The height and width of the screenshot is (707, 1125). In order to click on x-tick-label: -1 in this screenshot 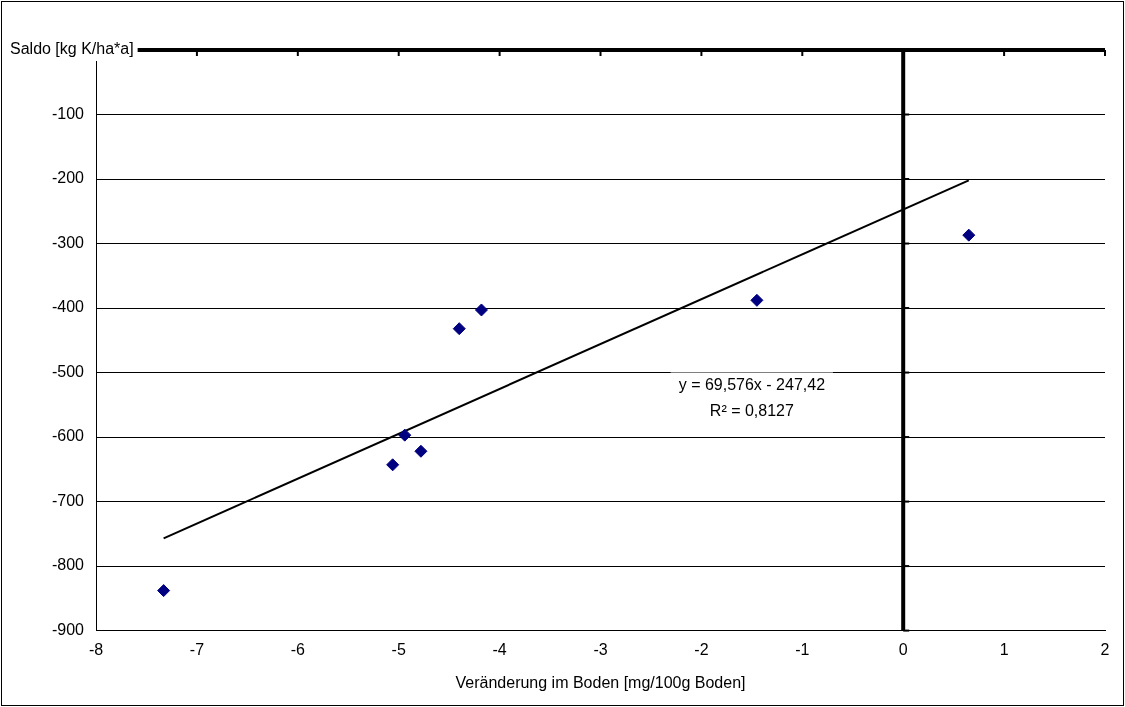, I will do `click(802, 649)`.